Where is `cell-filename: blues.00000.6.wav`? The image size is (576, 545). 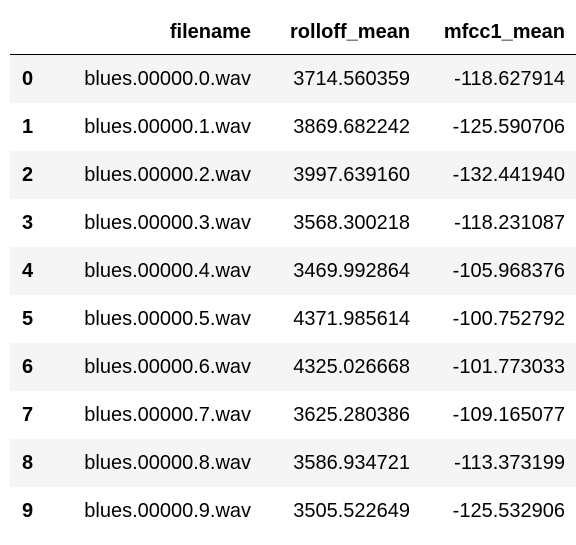 cell-filename: blues.00000.6.wav is located at coordinates (168, 366).